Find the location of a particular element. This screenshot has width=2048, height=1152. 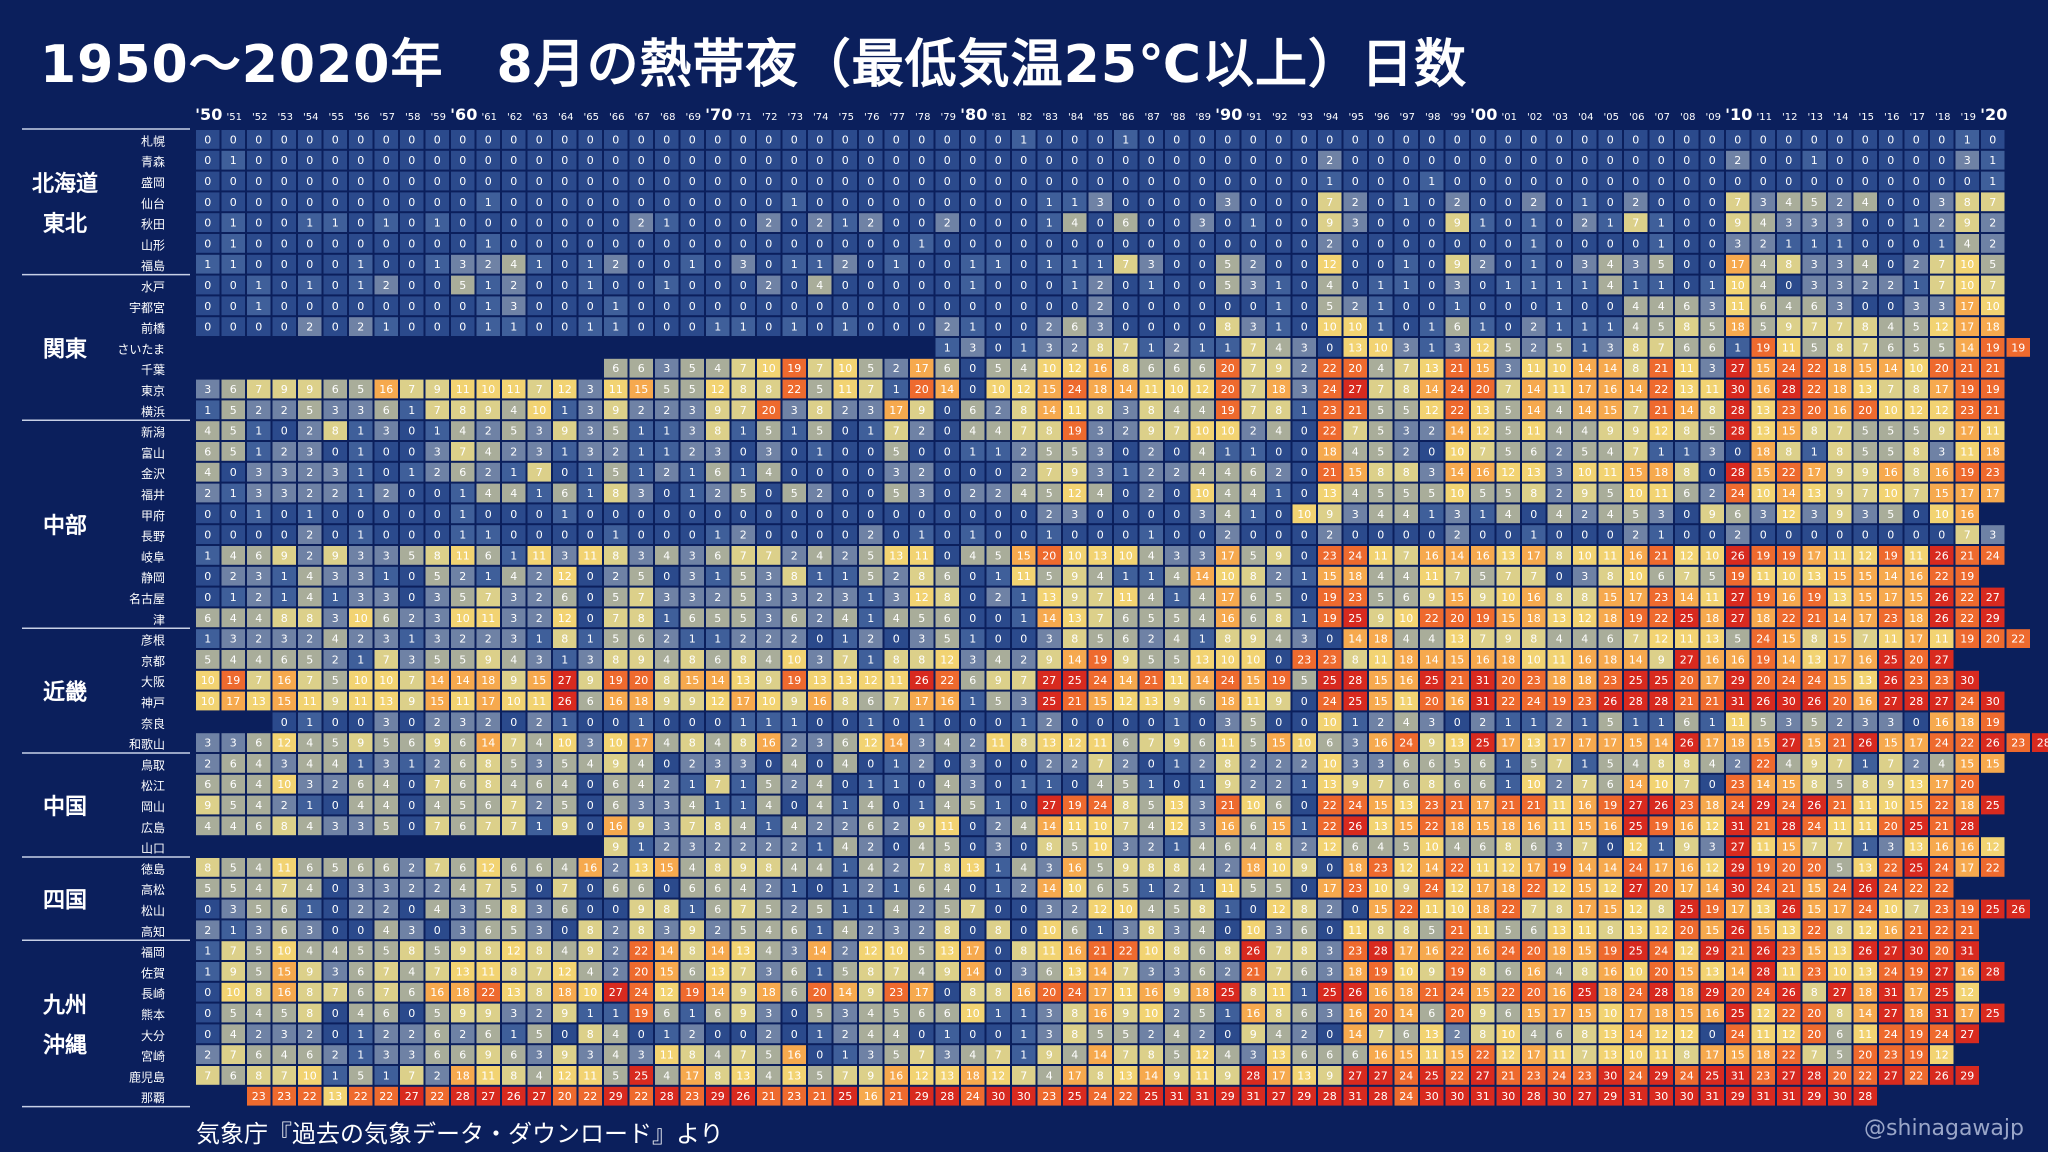

cell-value: 31 is located at coordinates (1738, 701).